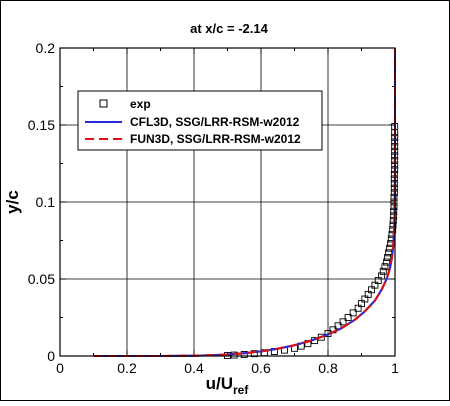  What do you see at coordinates (328, 368) in the screenshot?
I see `x-tick-label: 0.8` at bounding box center [328, 368].